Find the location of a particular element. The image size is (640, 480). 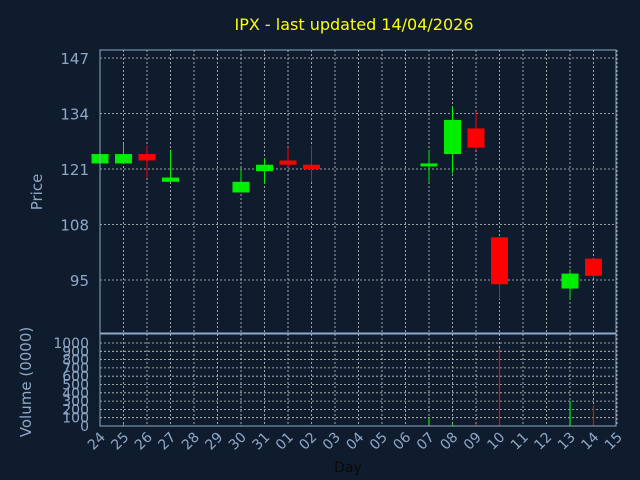

price-tick-label: 134 is located at coordinates (74, 115).